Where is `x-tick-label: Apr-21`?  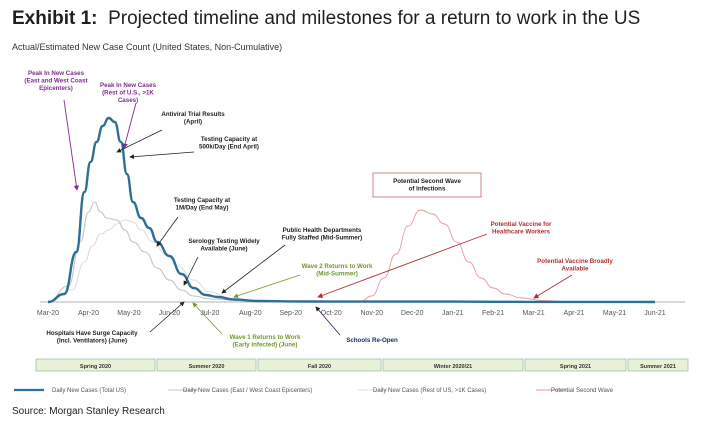 x-tick-label: Apr-21 is located at coordinates (574, 313).